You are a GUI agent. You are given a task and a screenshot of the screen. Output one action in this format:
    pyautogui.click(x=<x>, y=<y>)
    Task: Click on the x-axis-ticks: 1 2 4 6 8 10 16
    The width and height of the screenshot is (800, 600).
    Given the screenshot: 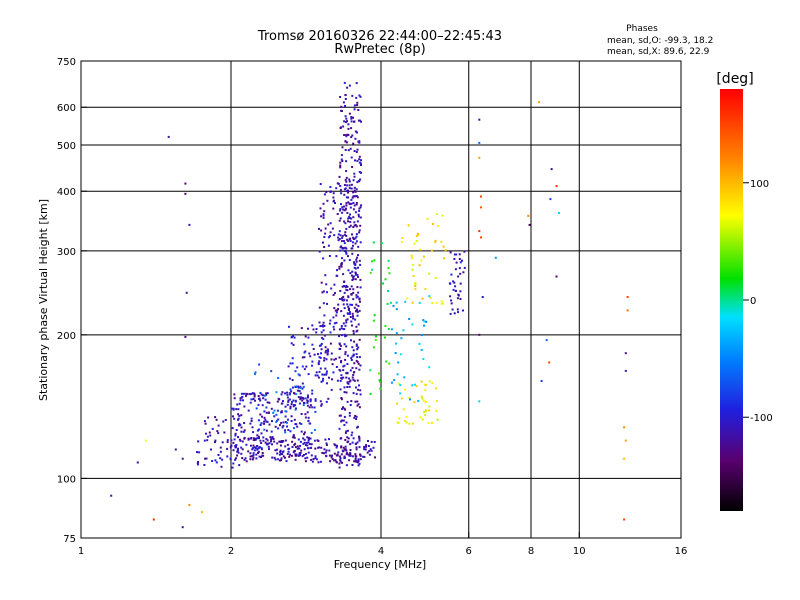 What is the action you would take?
    pyautogui.click(x=382, y=544)
    